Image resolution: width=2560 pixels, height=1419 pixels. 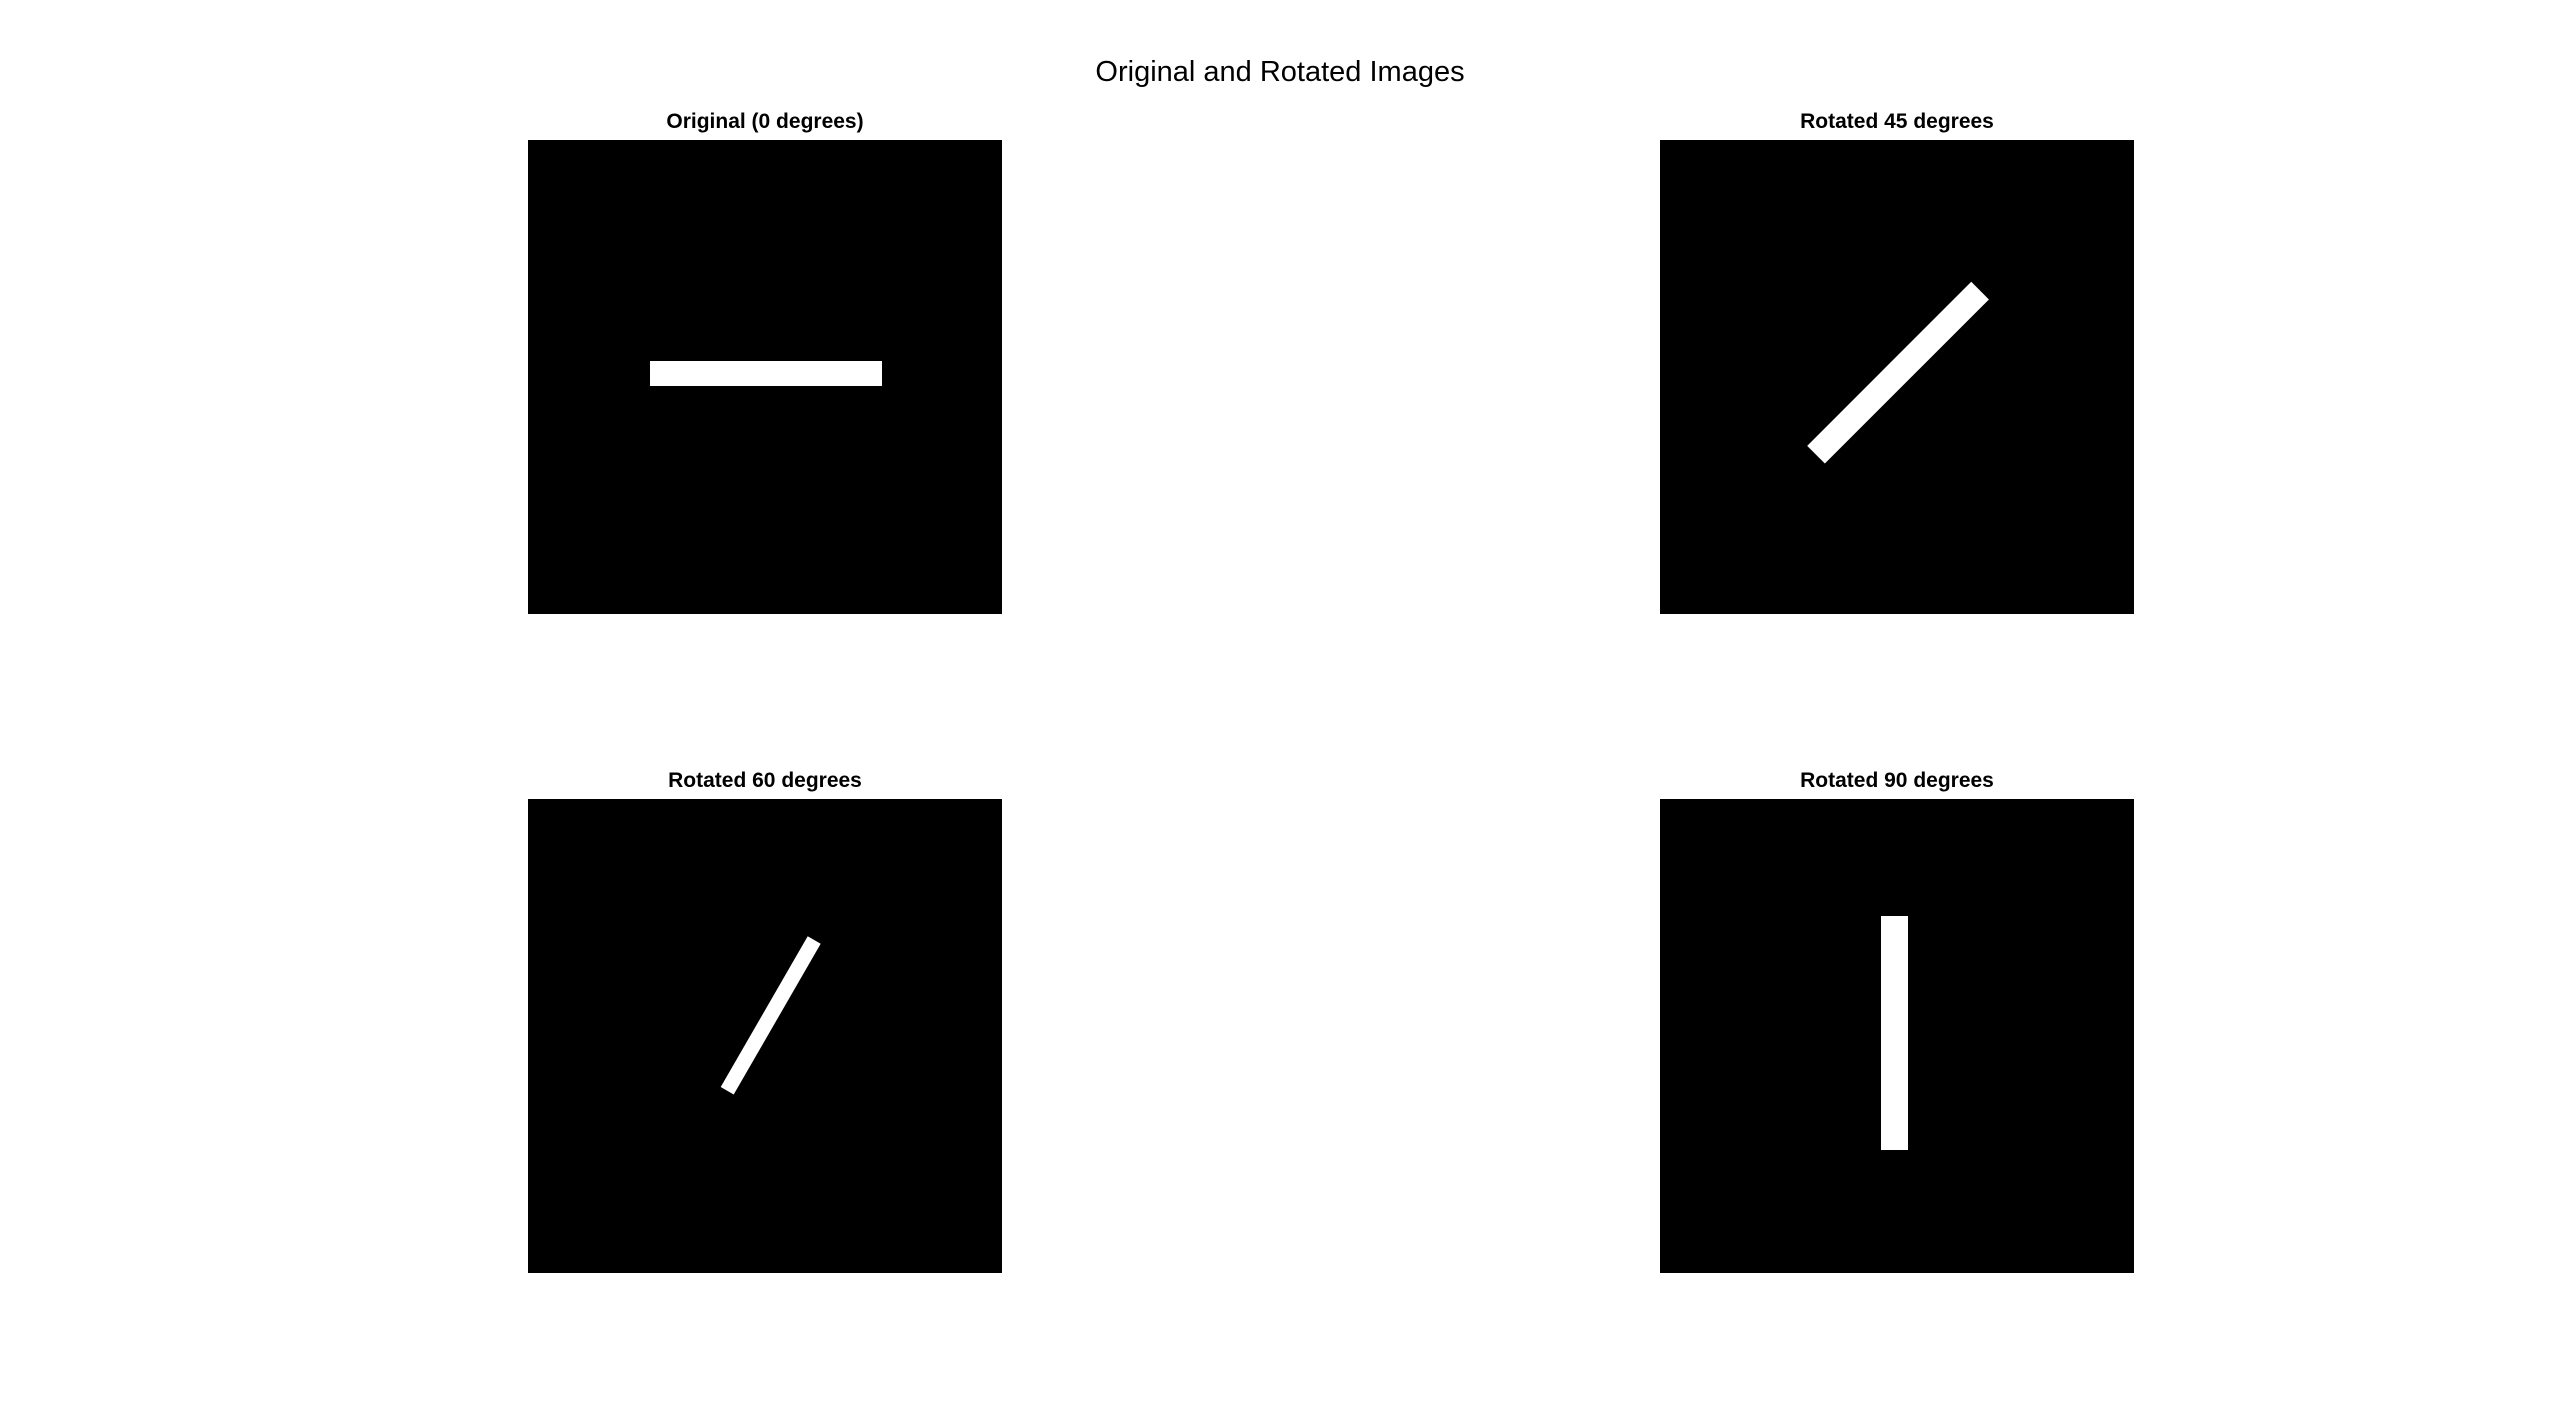 I want to click on panel-title-original: Original (0 degrees), so click(x=765, y=121).